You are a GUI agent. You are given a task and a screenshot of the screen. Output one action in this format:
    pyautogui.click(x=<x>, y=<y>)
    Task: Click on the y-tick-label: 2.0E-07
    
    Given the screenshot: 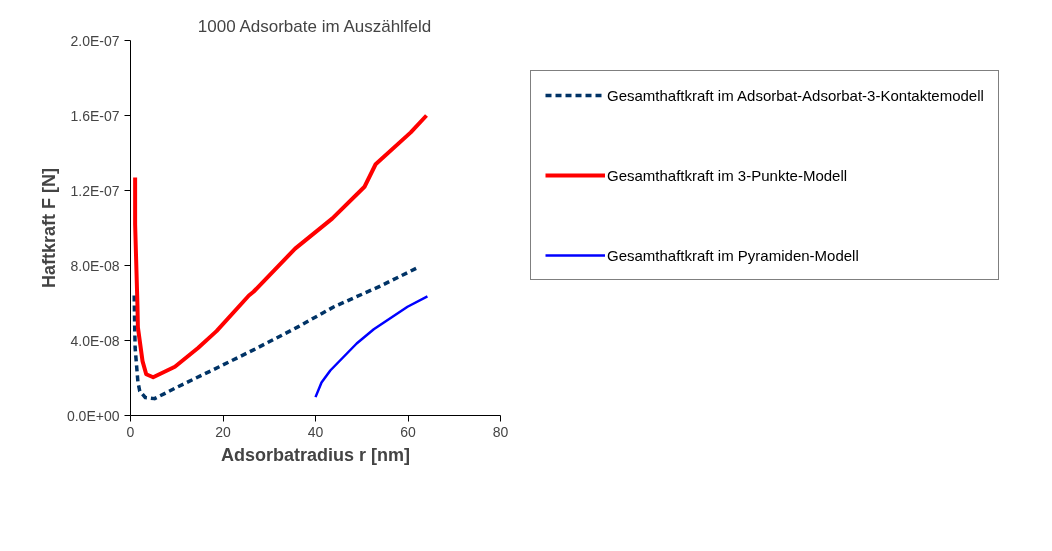 What is the action you would take?
    pyautogui.click(x=95, y=40)
    